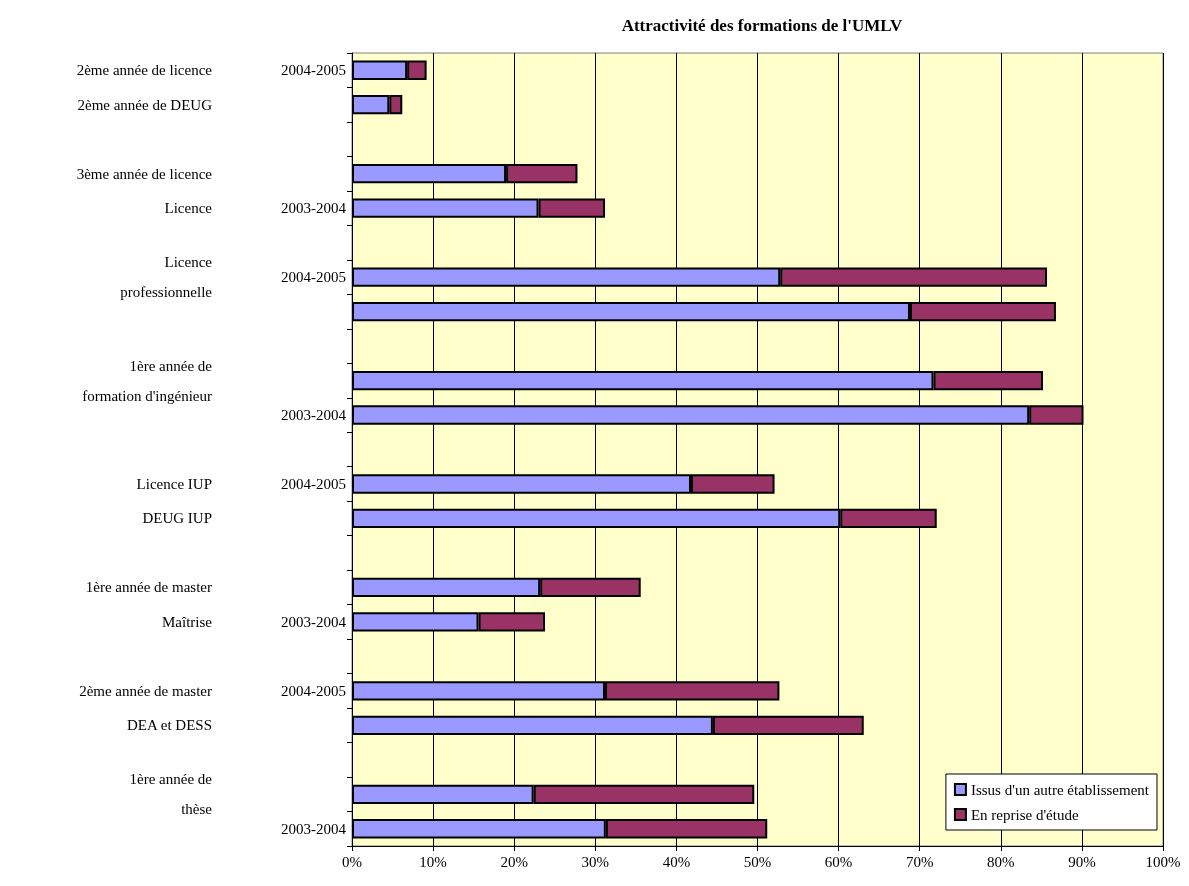 The image size is (1189, 886). I want to click on x-tick-label: 70%, so click(919, 861).